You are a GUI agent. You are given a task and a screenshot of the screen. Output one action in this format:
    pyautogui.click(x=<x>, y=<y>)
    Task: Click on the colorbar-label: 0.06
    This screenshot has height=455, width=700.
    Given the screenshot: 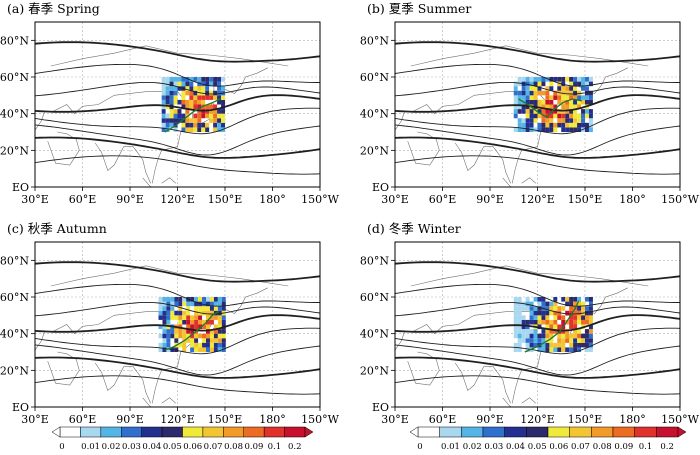 What is the action you would take?
    pyautogui.click(x=558, y=447)
    